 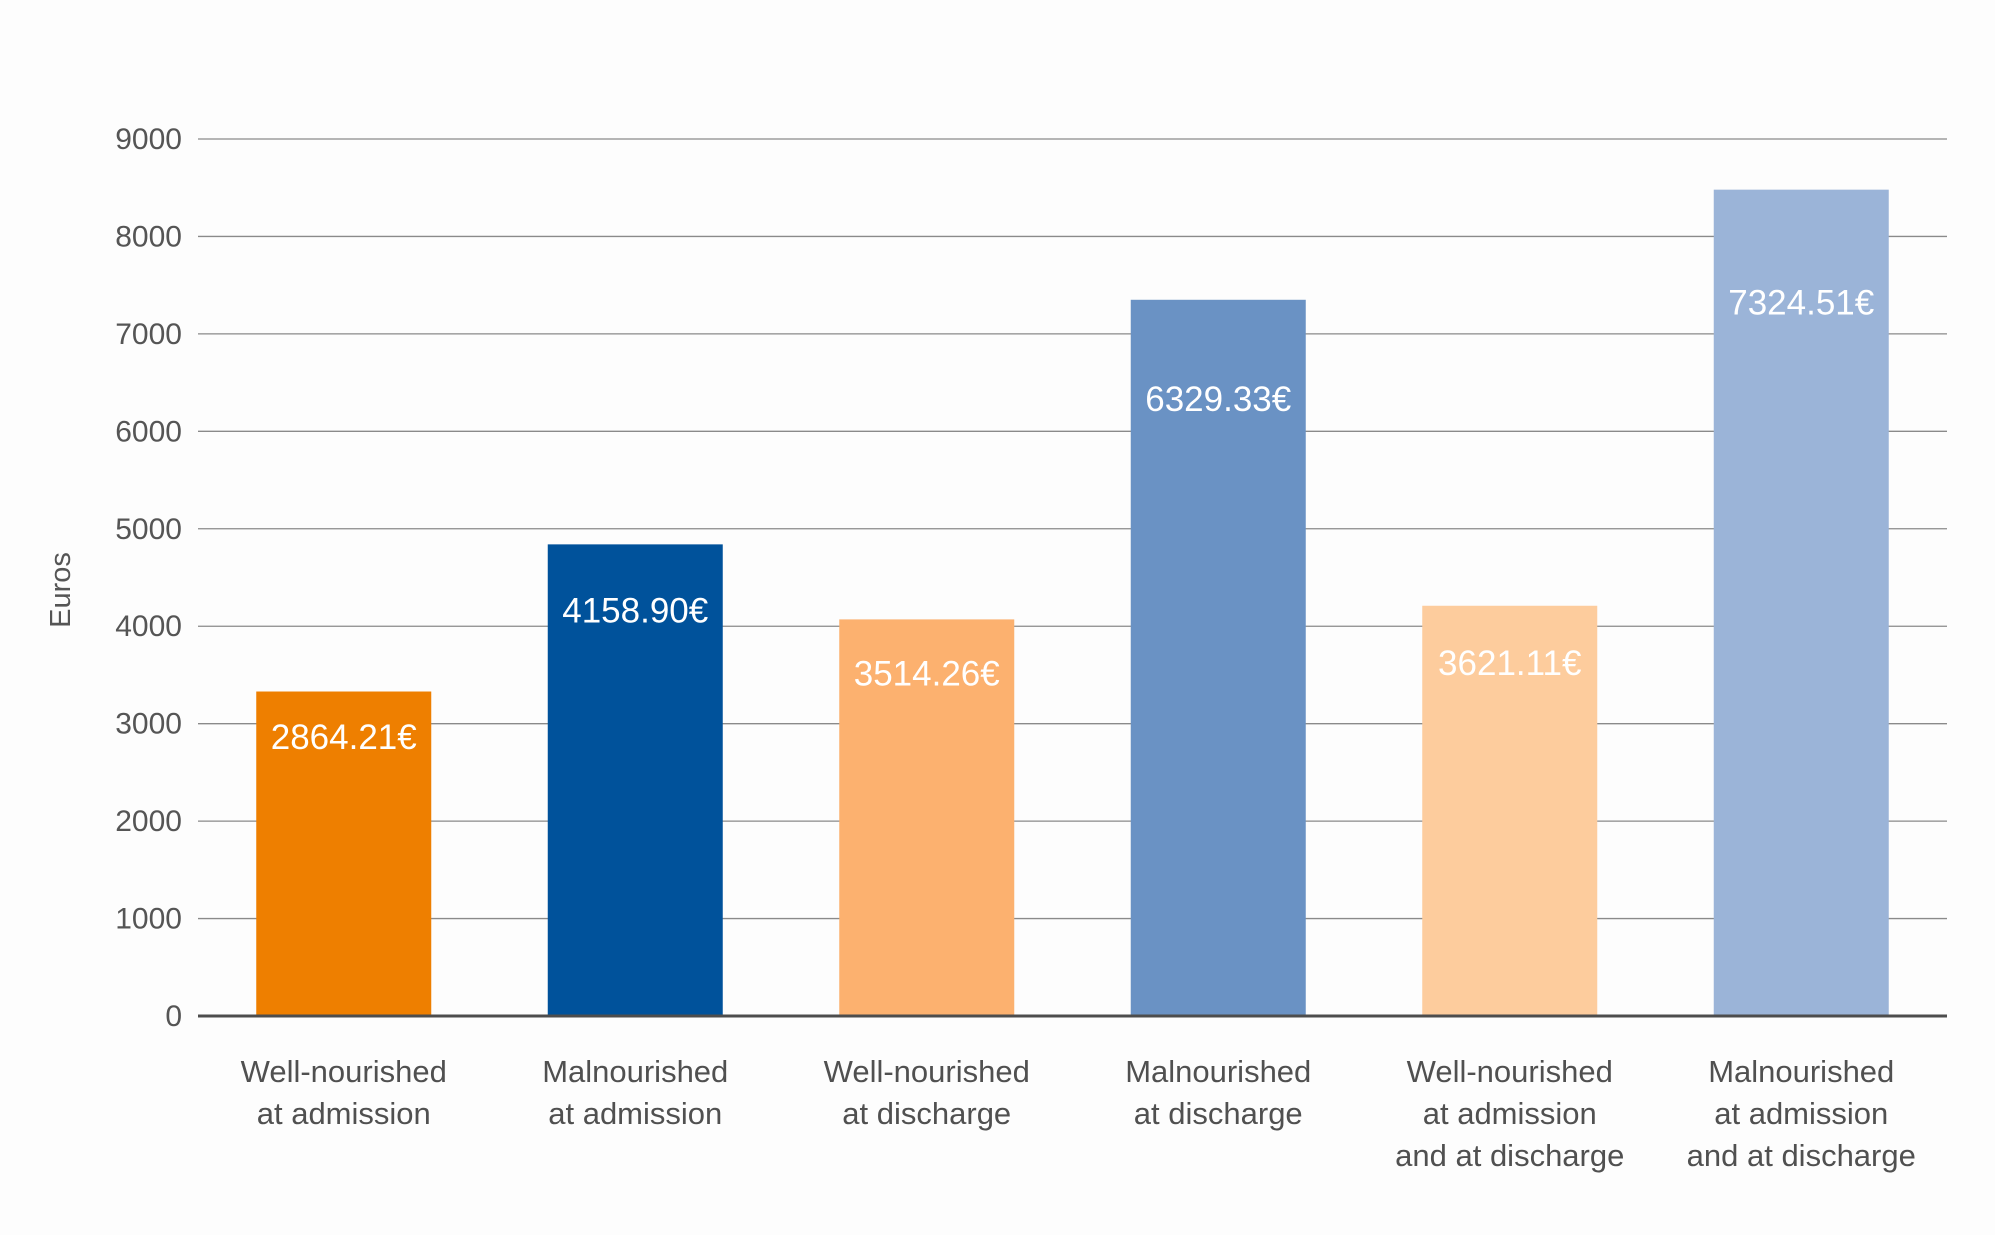 I want to click on bar-value-label: 3621.11€, so click(x=1509, y=663).